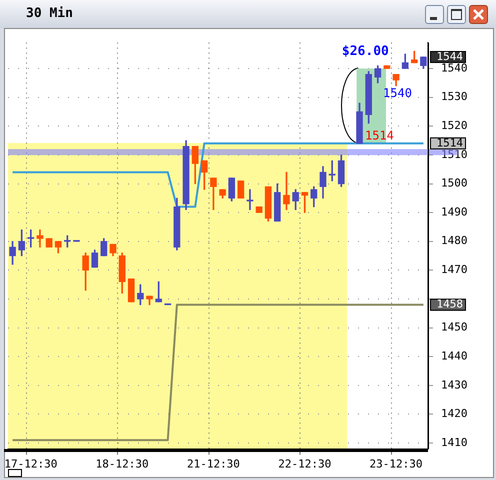 The image size is (496, 480). I want to click on y-tick-label: 1410, so click(454, 442).